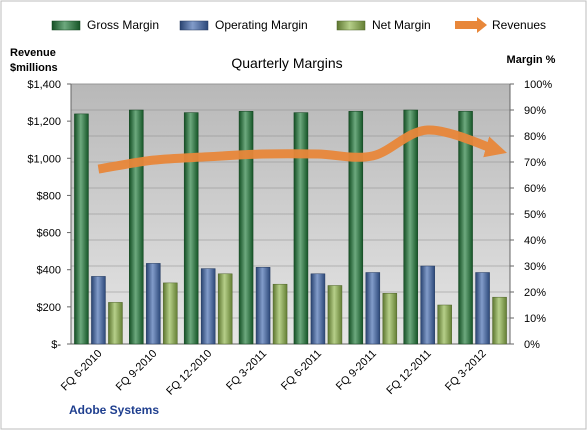 Image resolution: width=587 pixels, height=430 pixels. Describe the element at coordinates (34, 68) in the screenshot. I see `left-axis-title-line2: $millions` at that location.